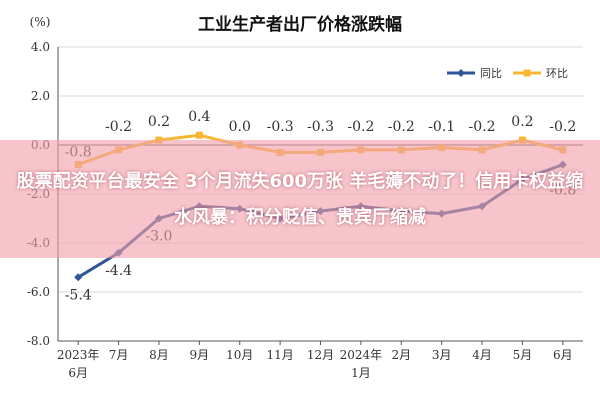  Describe the element at coordinates (40, 96) in the screenshot. I see `y-tick-label: 2.0` at that location.